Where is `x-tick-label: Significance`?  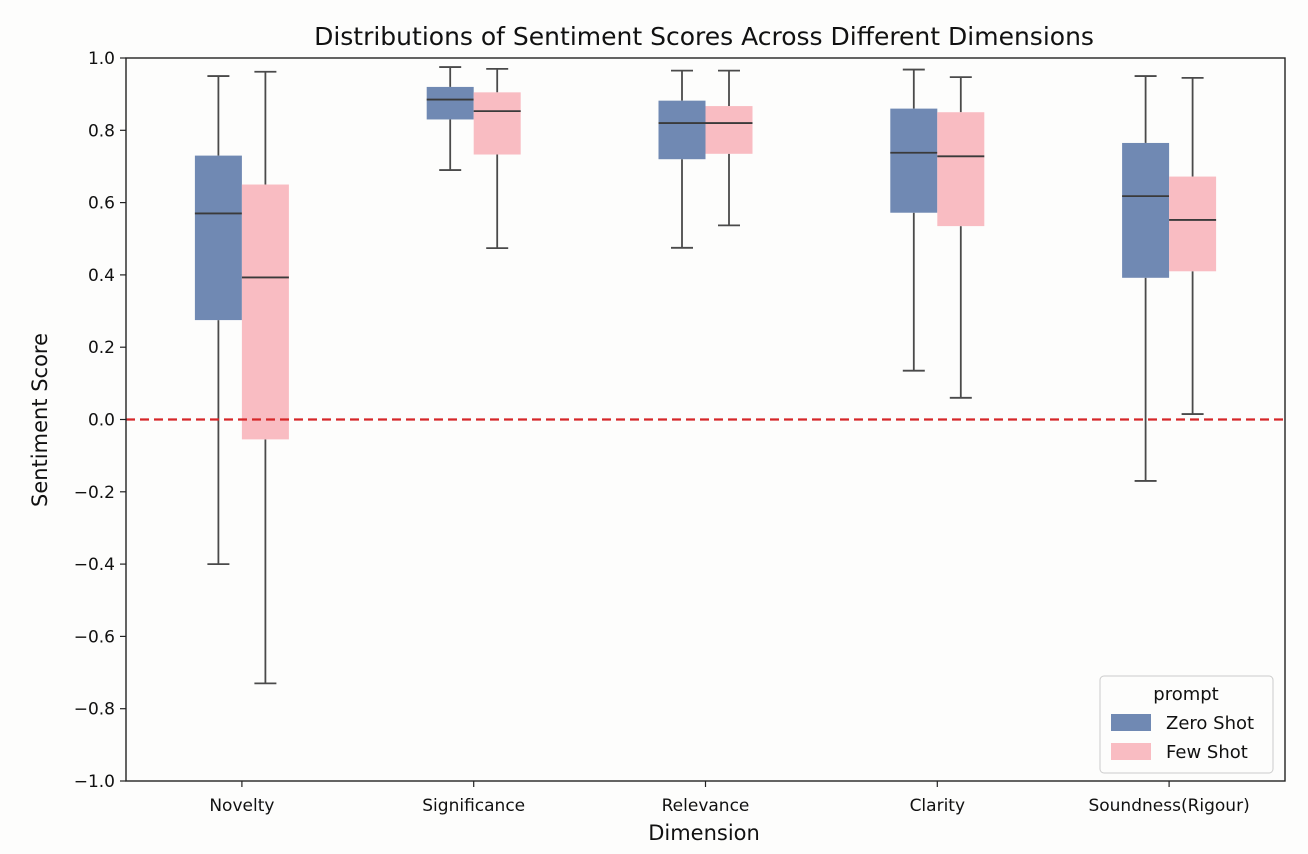
x-tick-label: Significance is located at coordinates (473, 806).